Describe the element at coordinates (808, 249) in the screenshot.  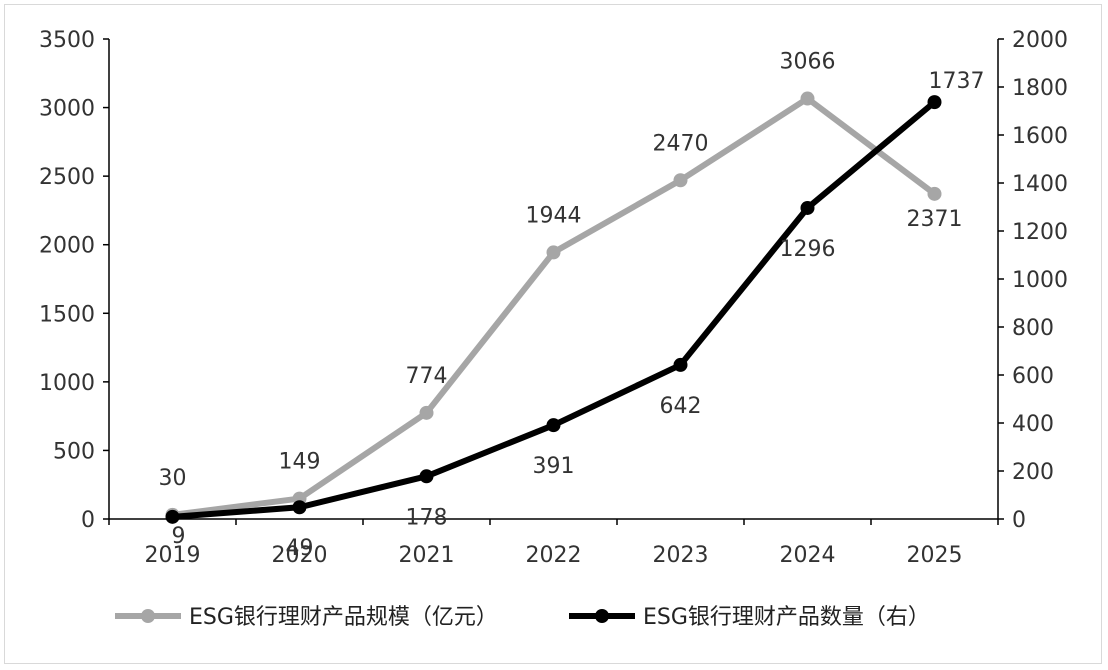
I see `series-2-data-label: 1296` at that location.